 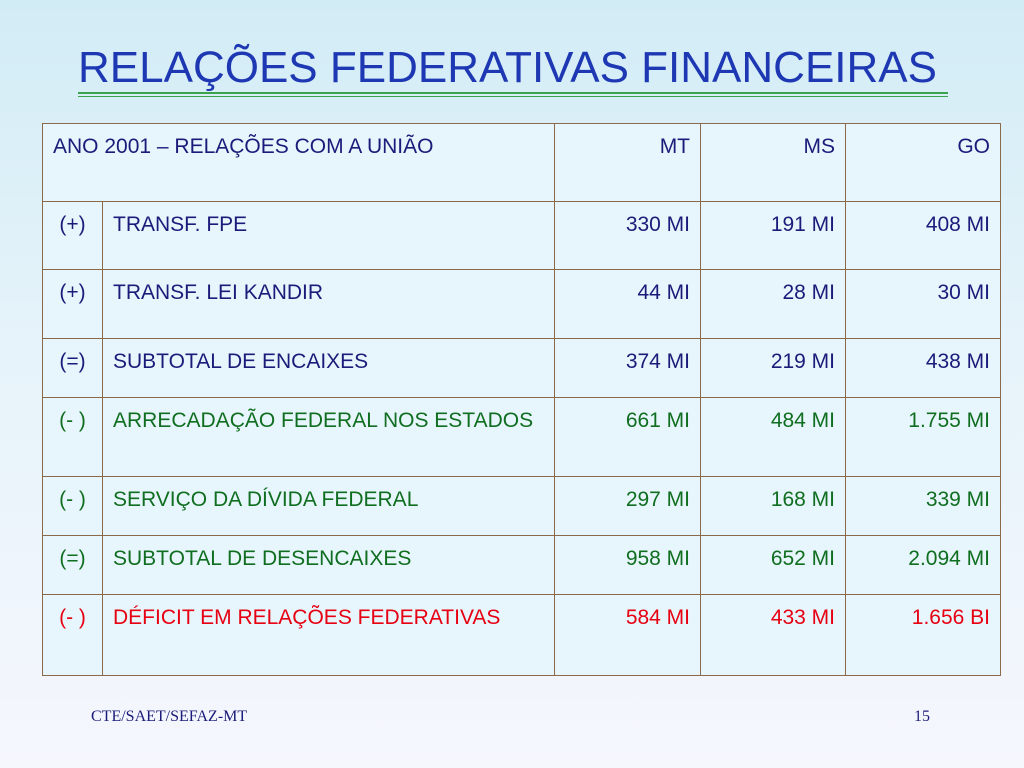 What do you see at coordinates (328, 304) in the screenshot?
I see `row-label: TRANSF. LEI KANDIR` at bounding box center [328, 304].